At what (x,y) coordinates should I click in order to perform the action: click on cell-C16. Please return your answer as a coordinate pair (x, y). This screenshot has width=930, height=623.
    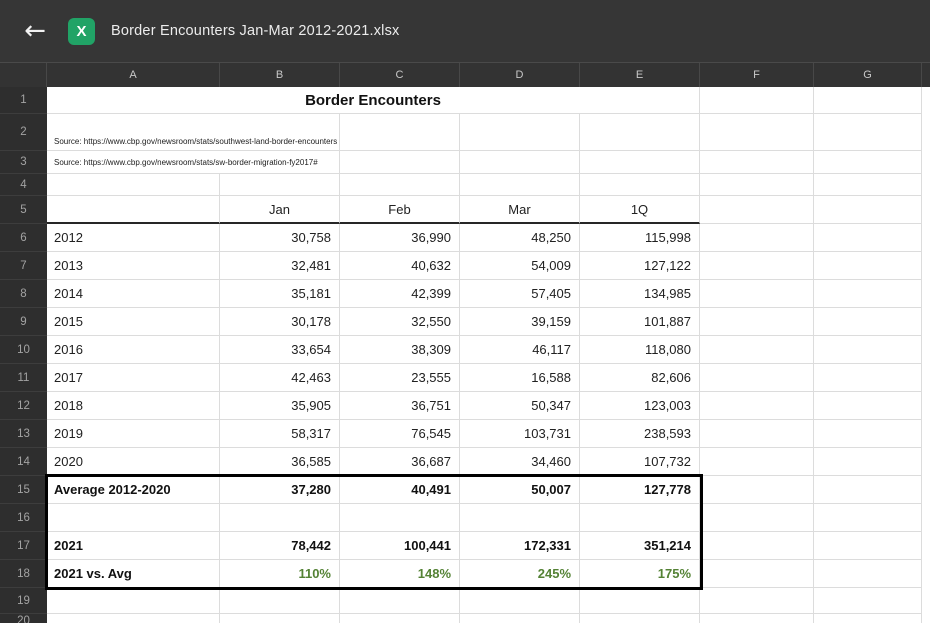
    Looking at the image, I should click on (400, 518).